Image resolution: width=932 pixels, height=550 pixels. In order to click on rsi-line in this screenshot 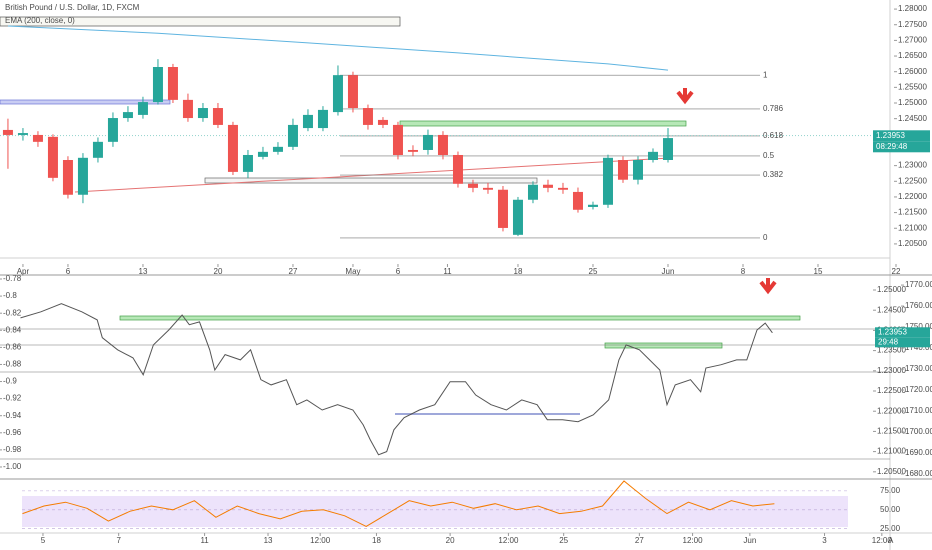, I will do `click(398, 503)`.